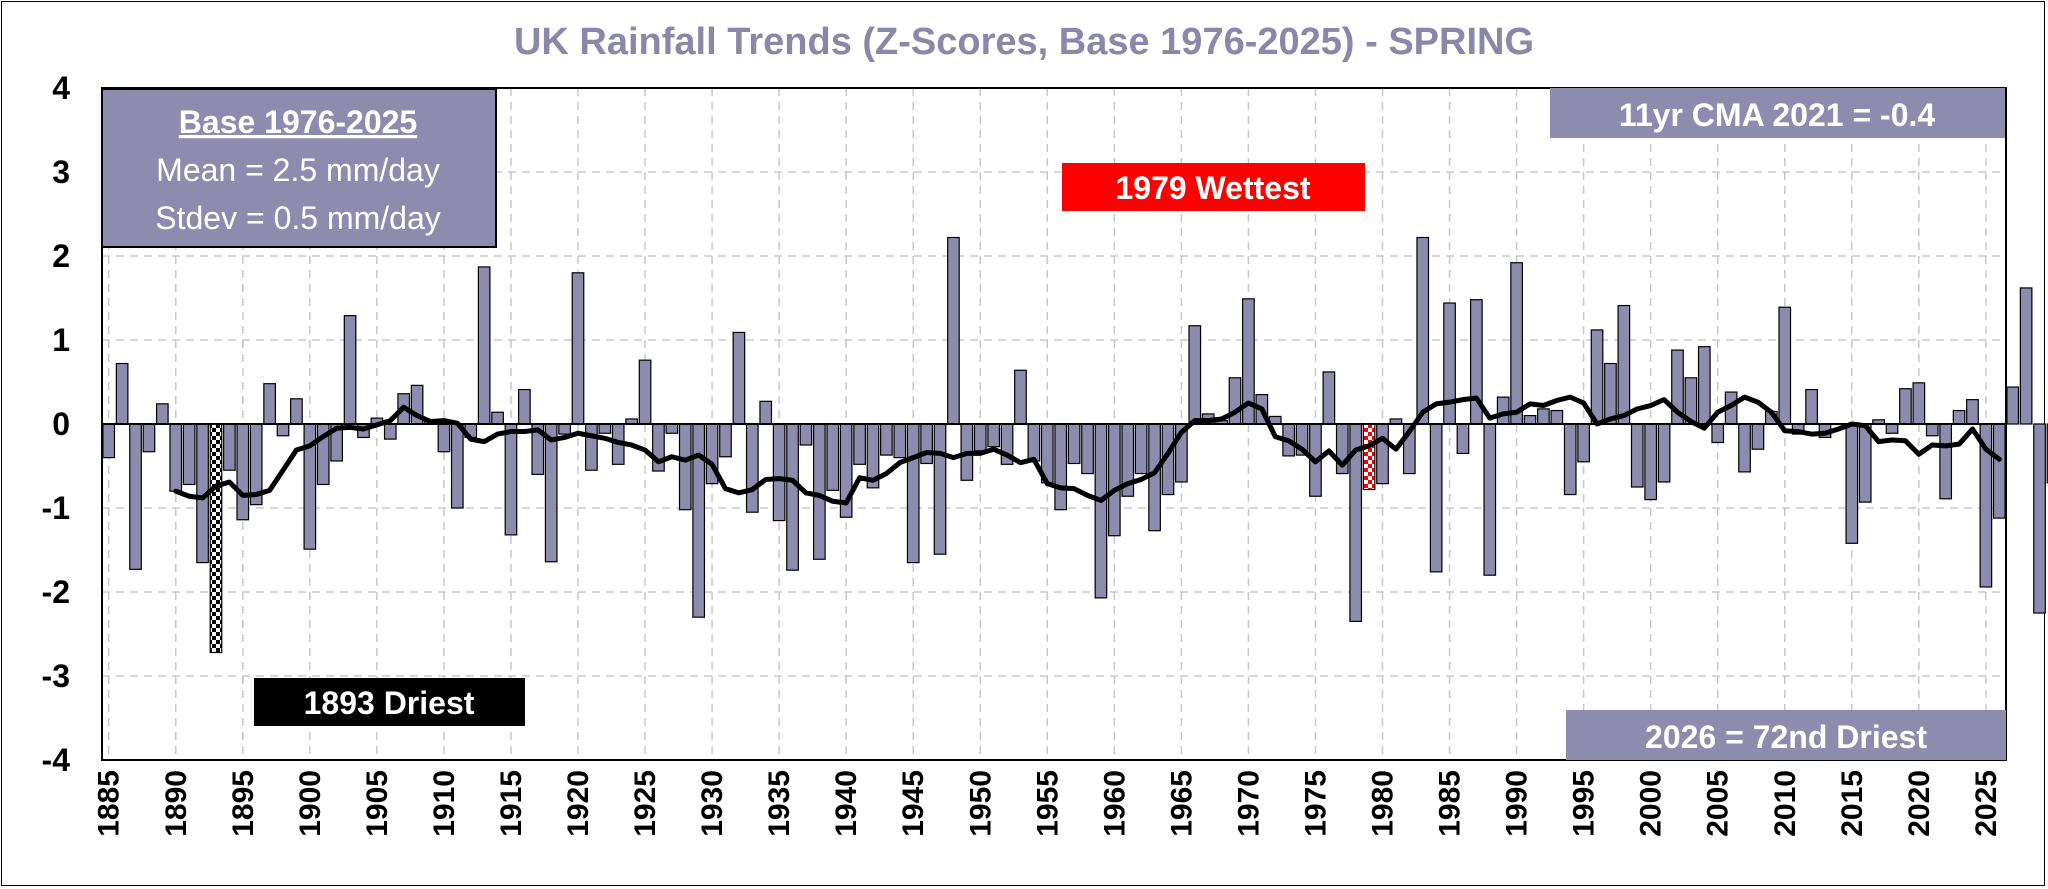  I want to click on bar-1989, so click(1503, 410).